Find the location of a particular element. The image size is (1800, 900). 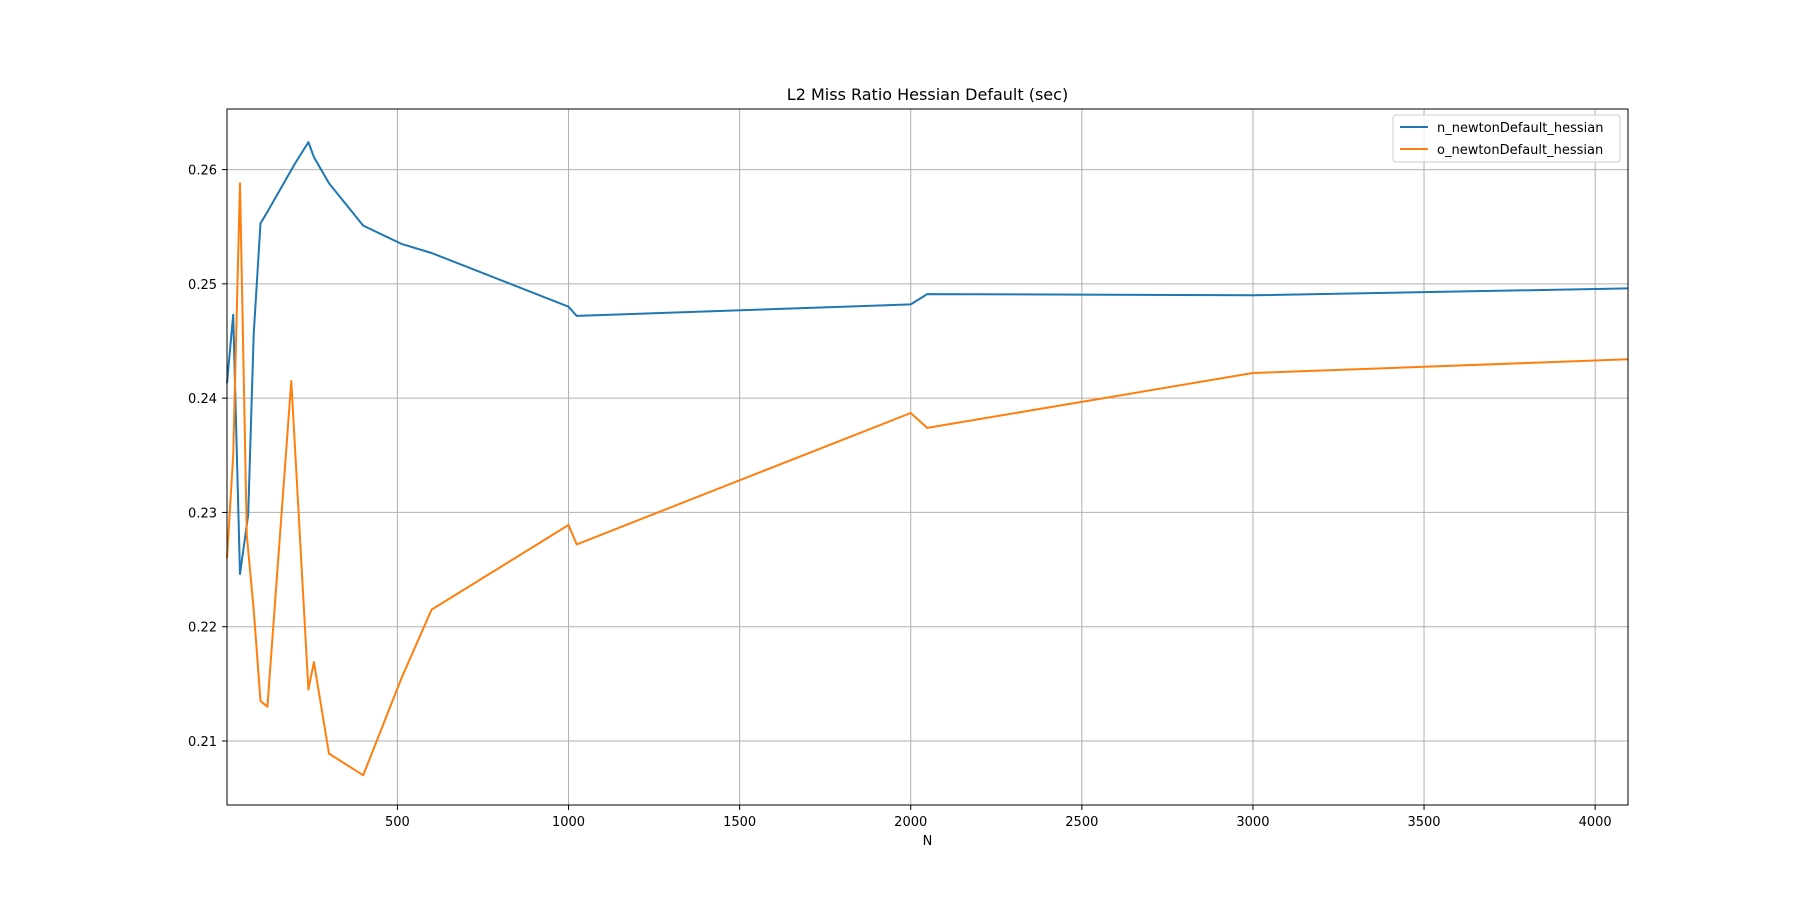

legend-label-n-newtondefault-hessian: n_newtonDefault_hessian is located at coordinates (1520, 128).